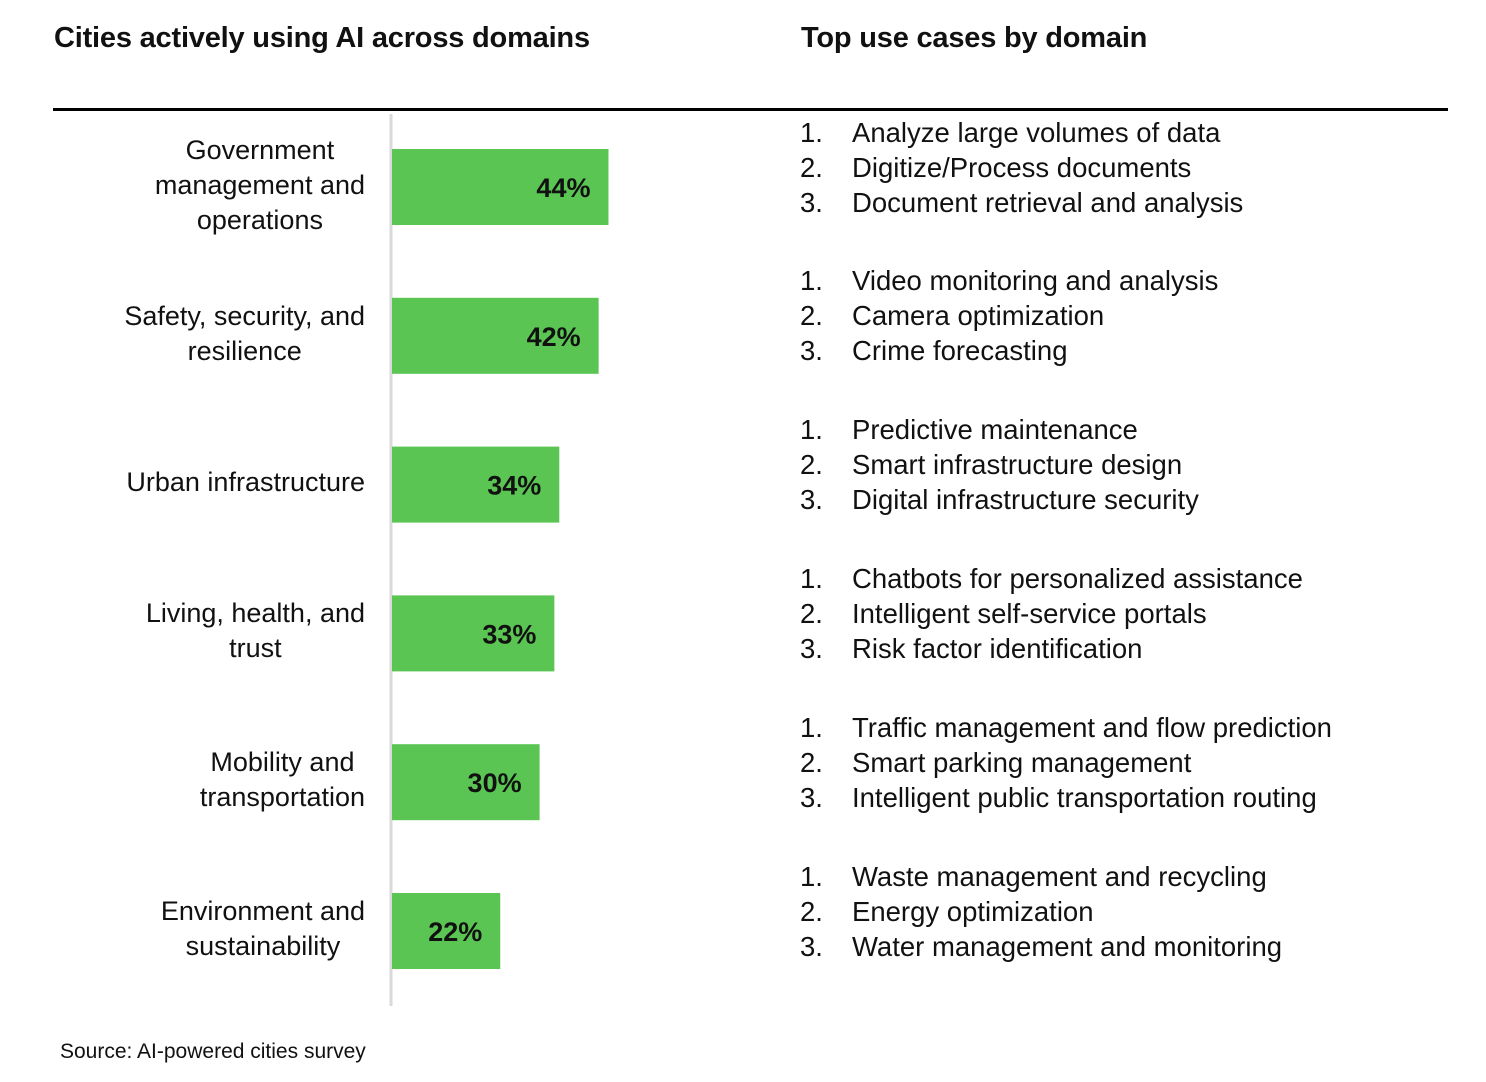 The image size is (1486, 1082). What do you see at coordinates (262, 928) in the screenshot?
I see `category-label: Environment and sustainability` at bounding box center [262, 928].